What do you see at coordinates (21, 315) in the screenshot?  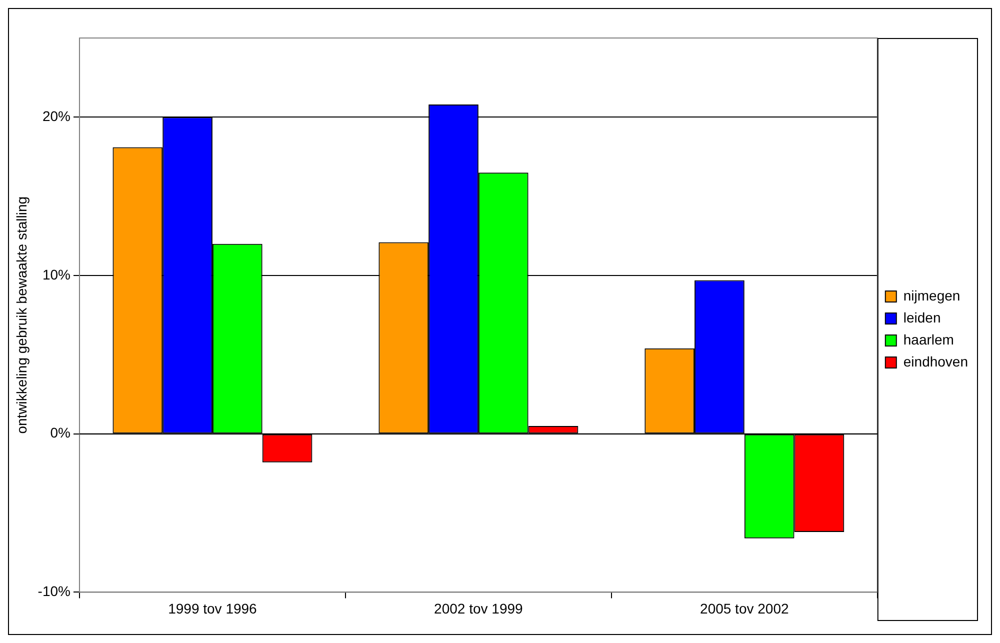 I see `y-axis-title: ontwikkeling gebruik bewaakte stalling` at bounding box center [21, 315].